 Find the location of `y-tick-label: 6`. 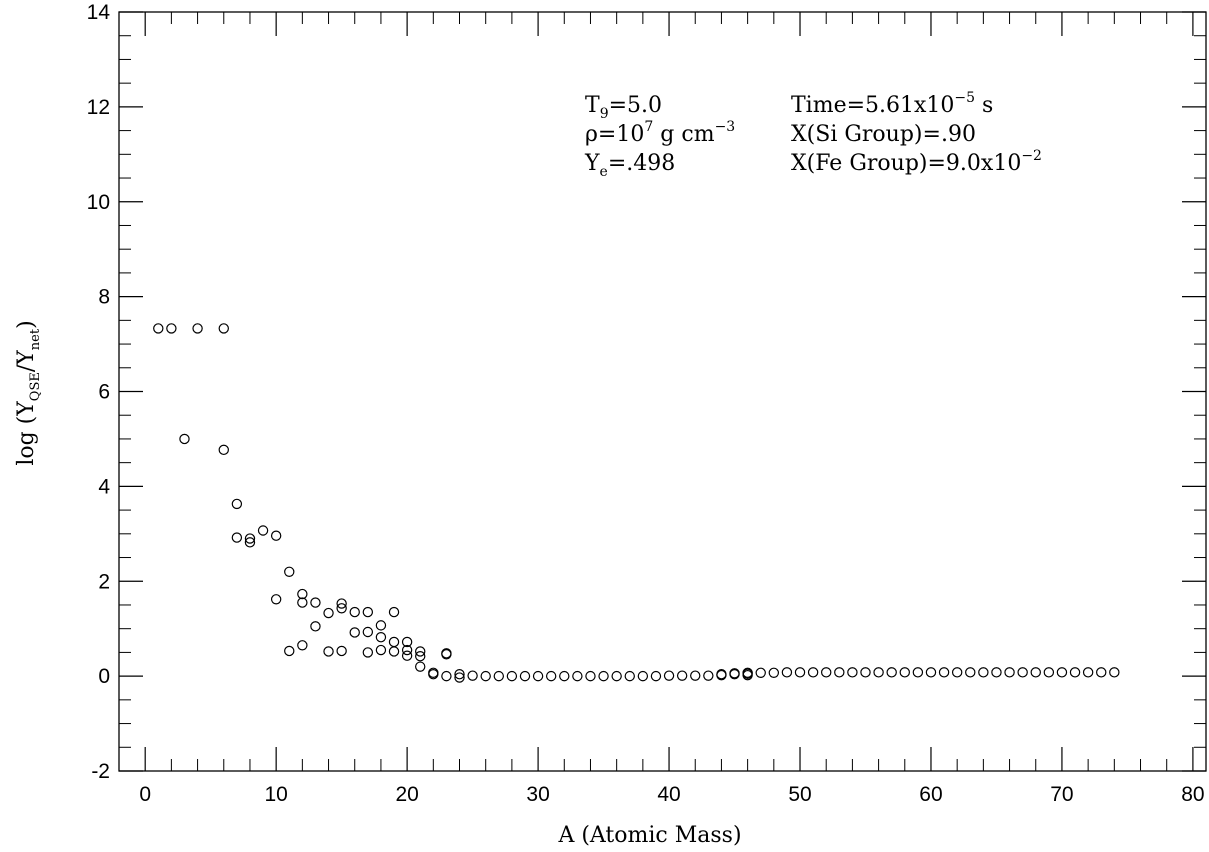

y-tick-label: 6 is located at coordinates (104, 392).